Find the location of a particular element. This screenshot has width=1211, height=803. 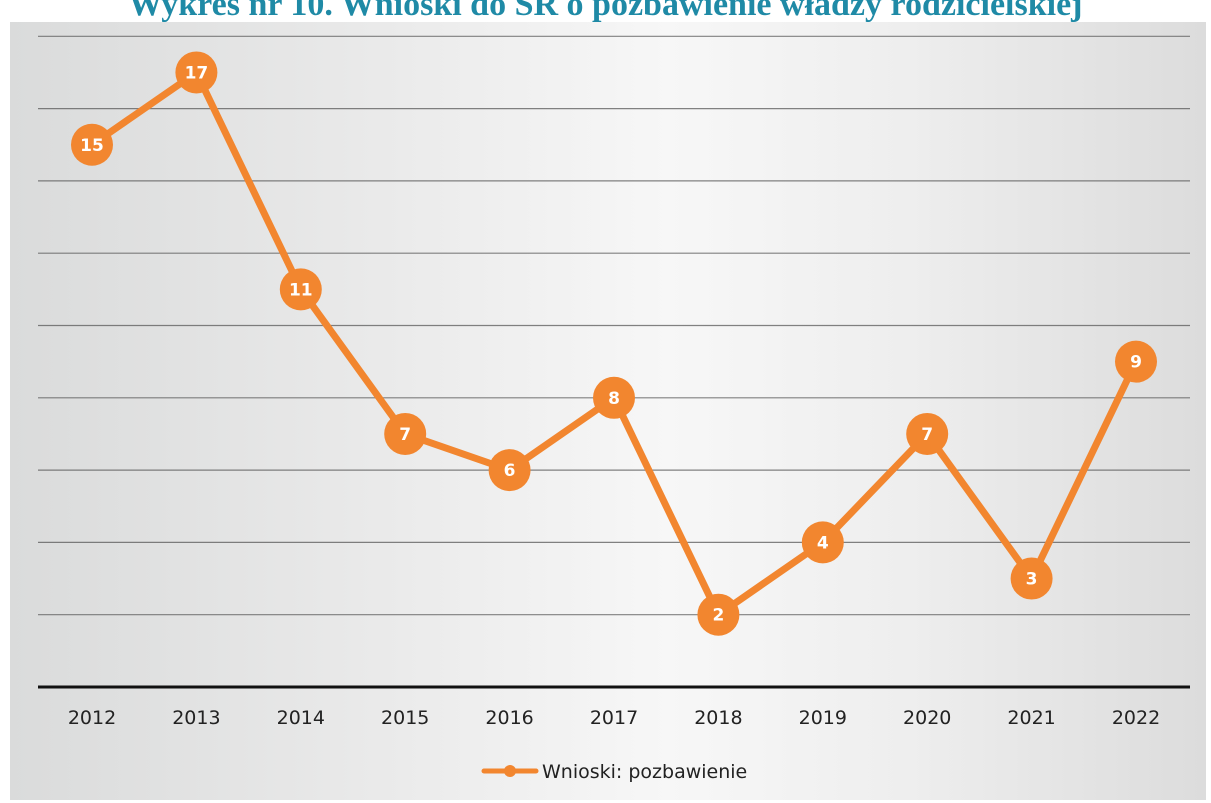

data-label: 8 is located at coordinates (614, 399).